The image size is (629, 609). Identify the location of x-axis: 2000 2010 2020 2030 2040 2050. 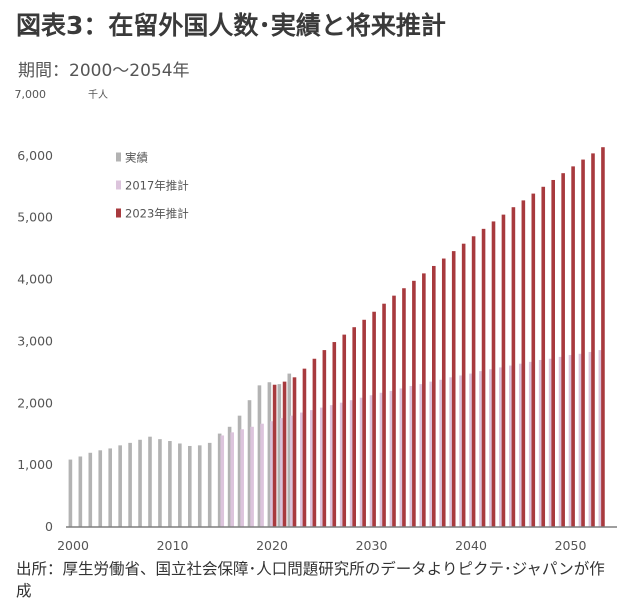
(321, 545).